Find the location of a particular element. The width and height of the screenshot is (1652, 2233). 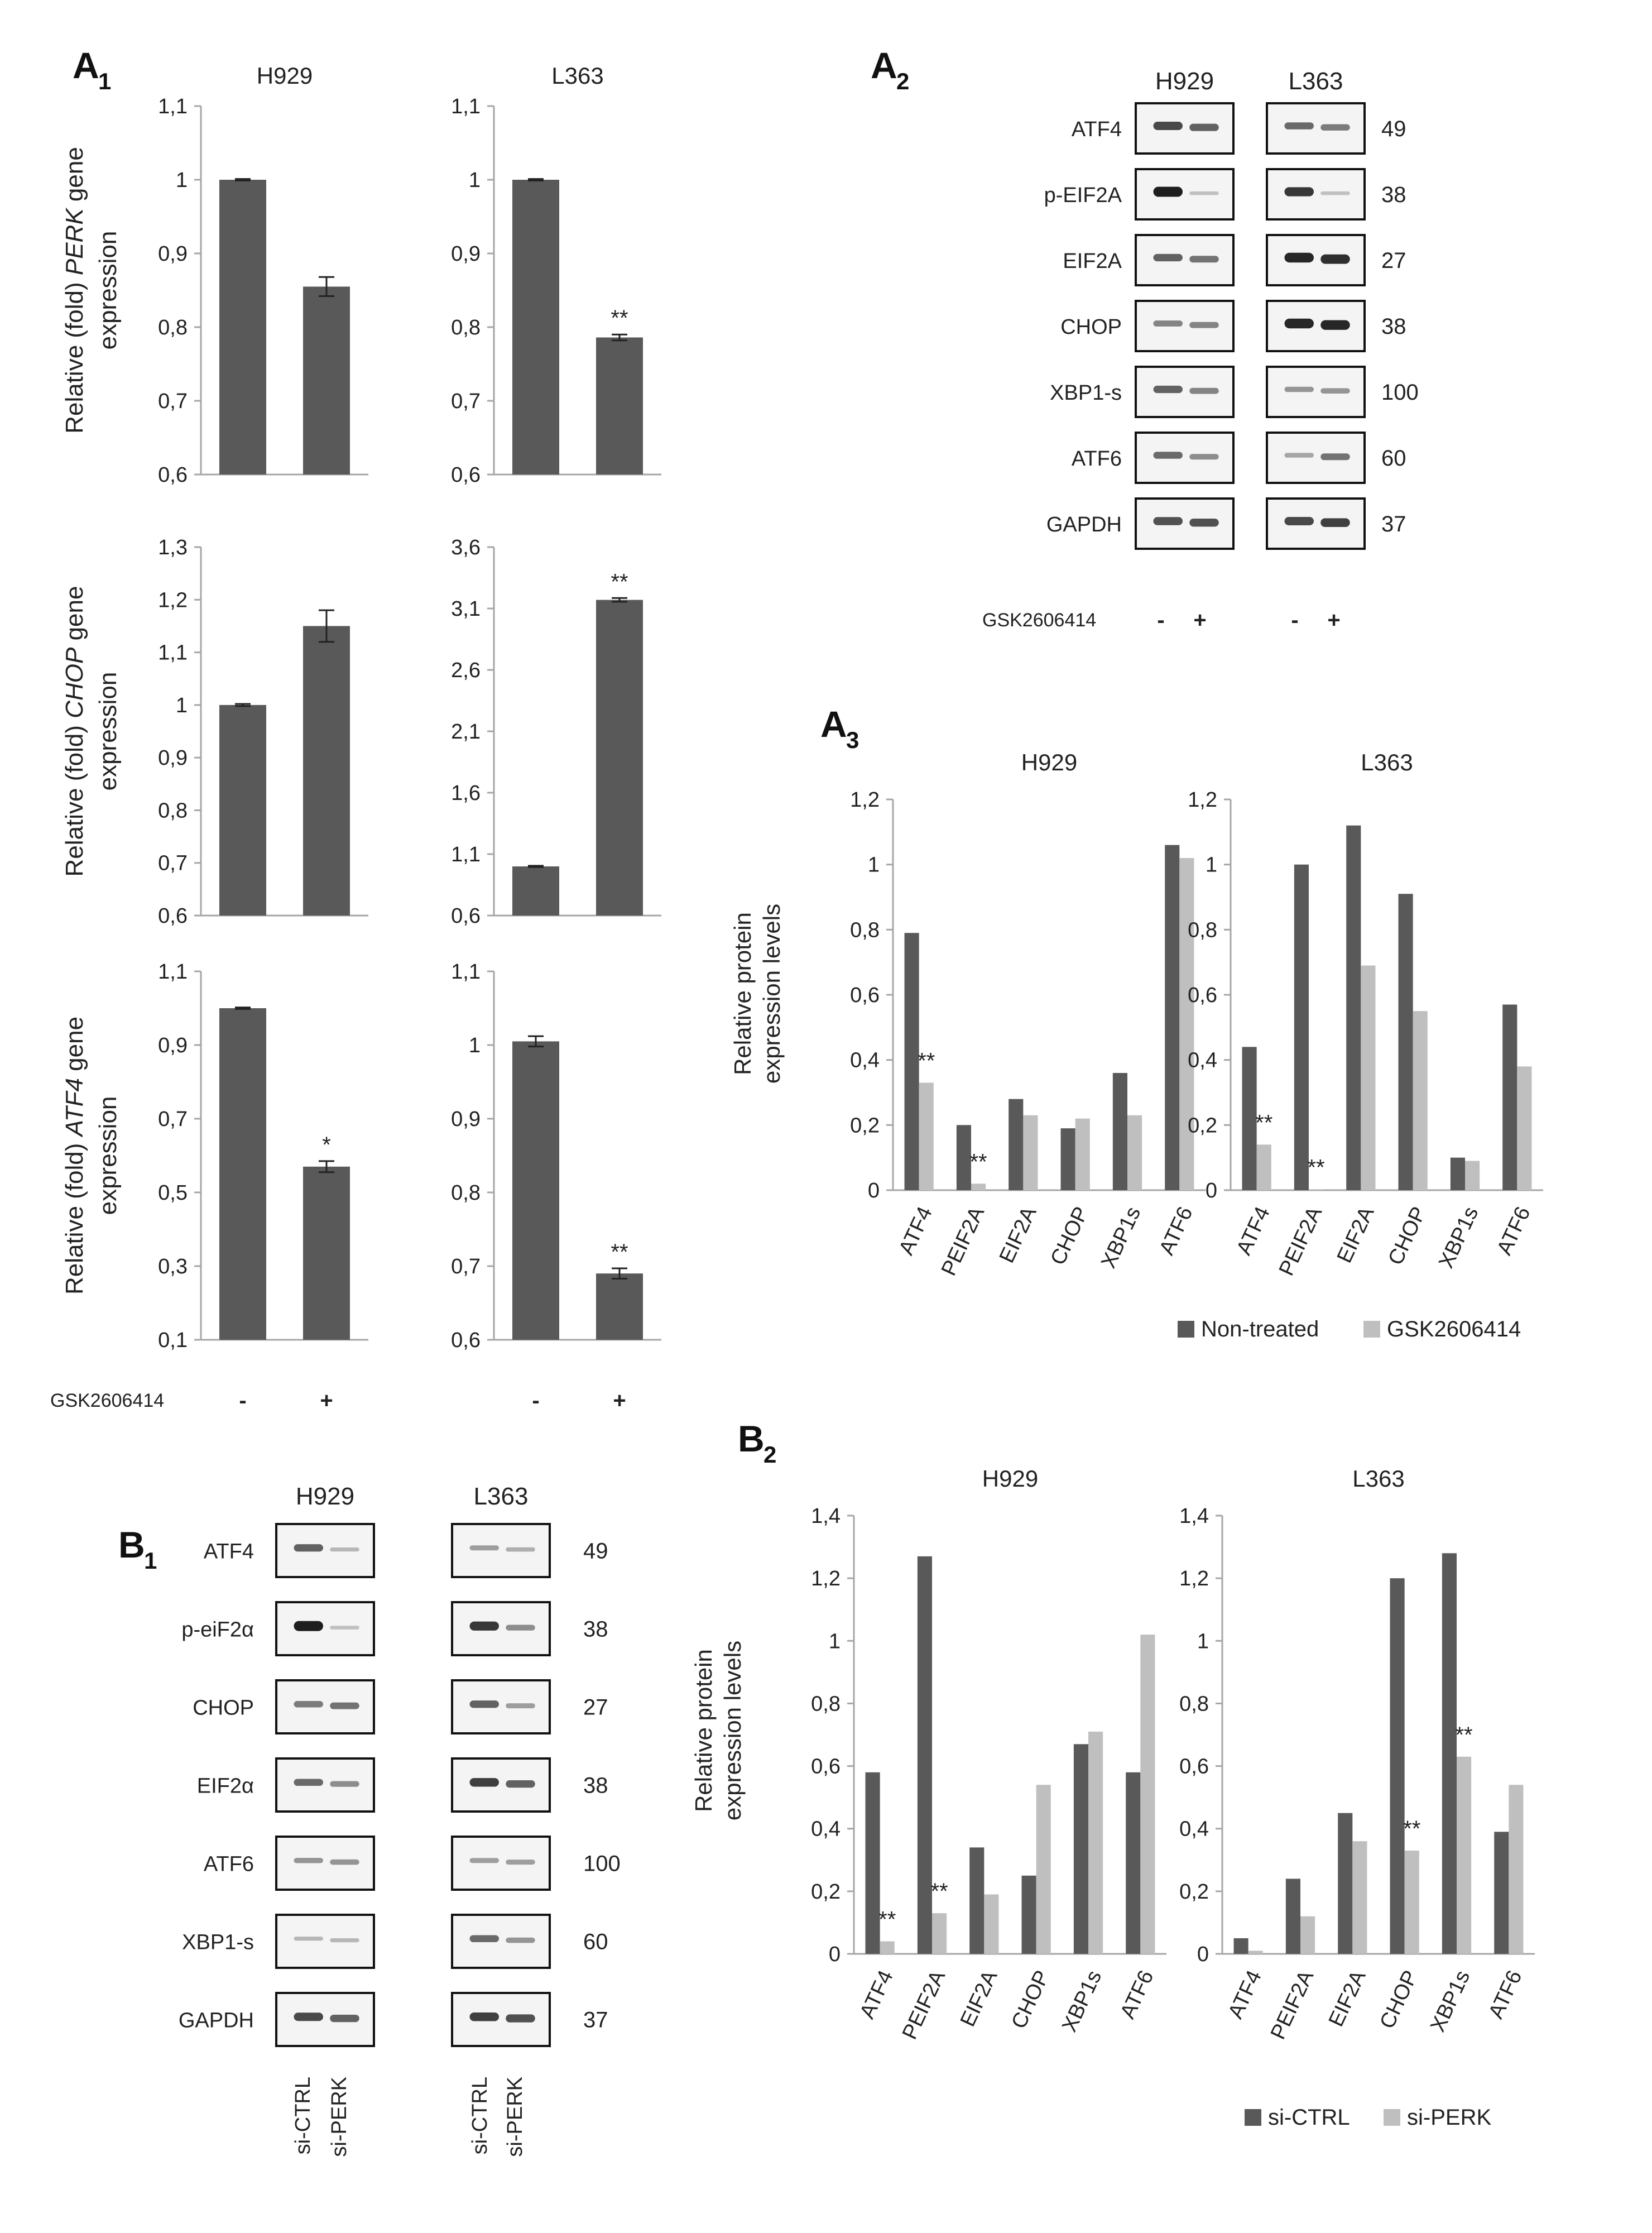

y-tick-label: 0,2 is located at coordinates (1194, 1892).